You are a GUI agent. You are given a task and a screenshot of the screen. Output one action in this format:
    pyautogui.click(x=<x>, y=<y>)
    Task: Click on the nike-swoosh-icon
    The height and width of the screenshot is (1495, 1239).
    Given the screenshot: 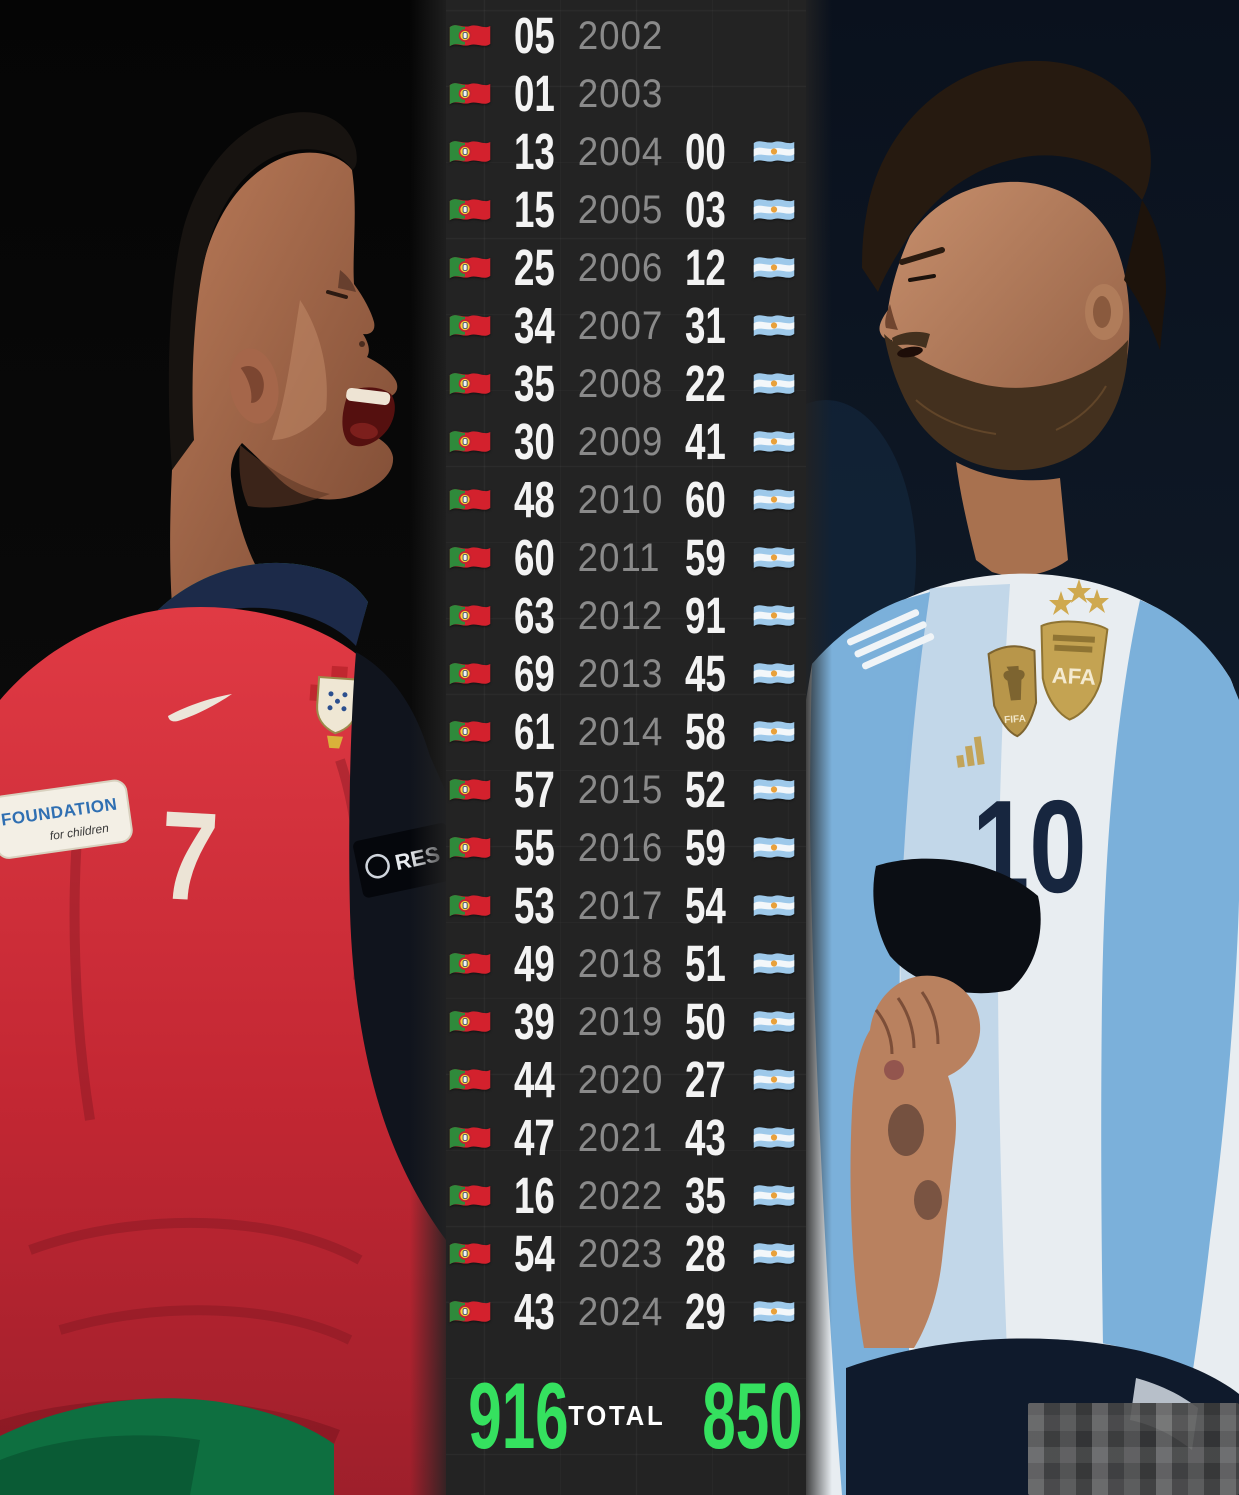 What is the action you would take?
    pyautogui.click(x=200, y=708)
    